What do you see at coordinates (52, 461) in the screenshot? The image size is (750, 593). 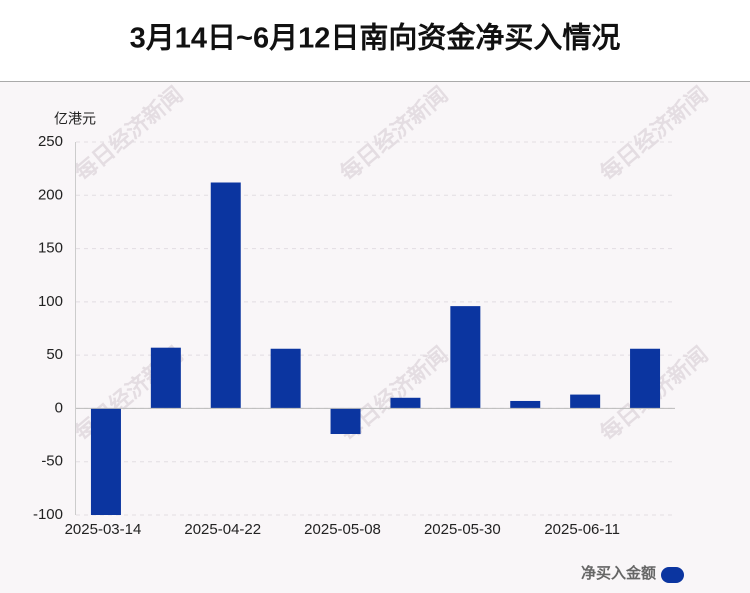 I see `y-tick-label: -50` at bounding box center [52, 461].